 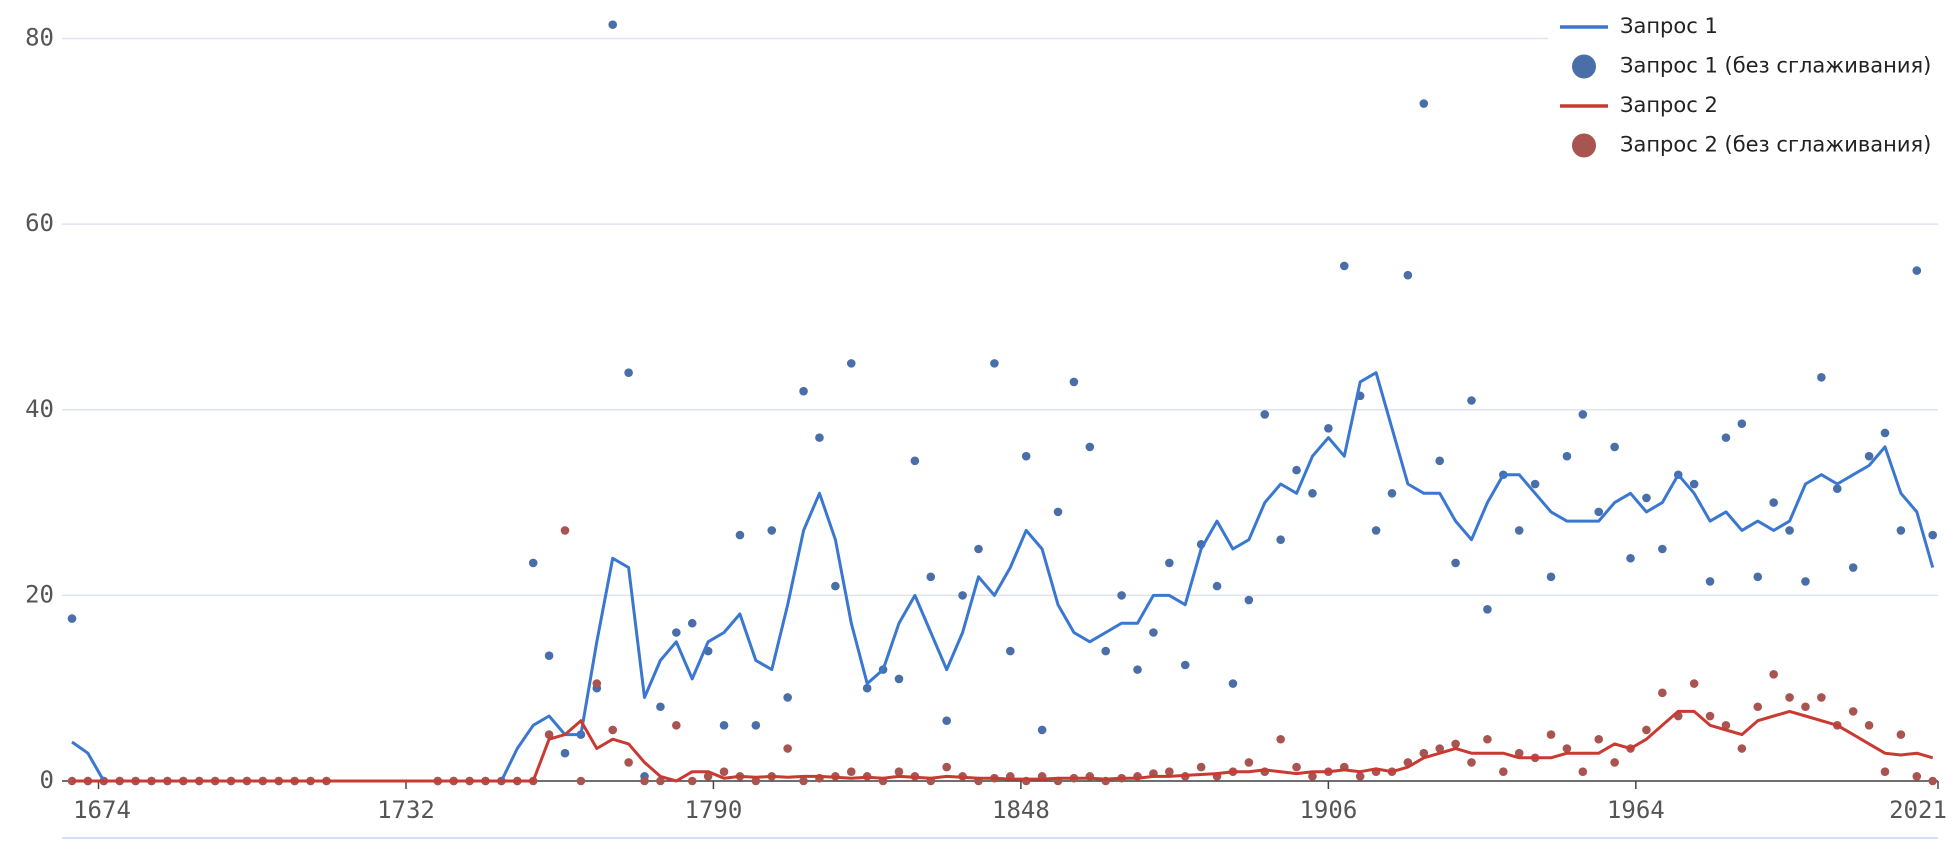 What do you see at coordinates (1003, 746) in the screenshot?
I see `series-line` at bounding box center [1003, 746].